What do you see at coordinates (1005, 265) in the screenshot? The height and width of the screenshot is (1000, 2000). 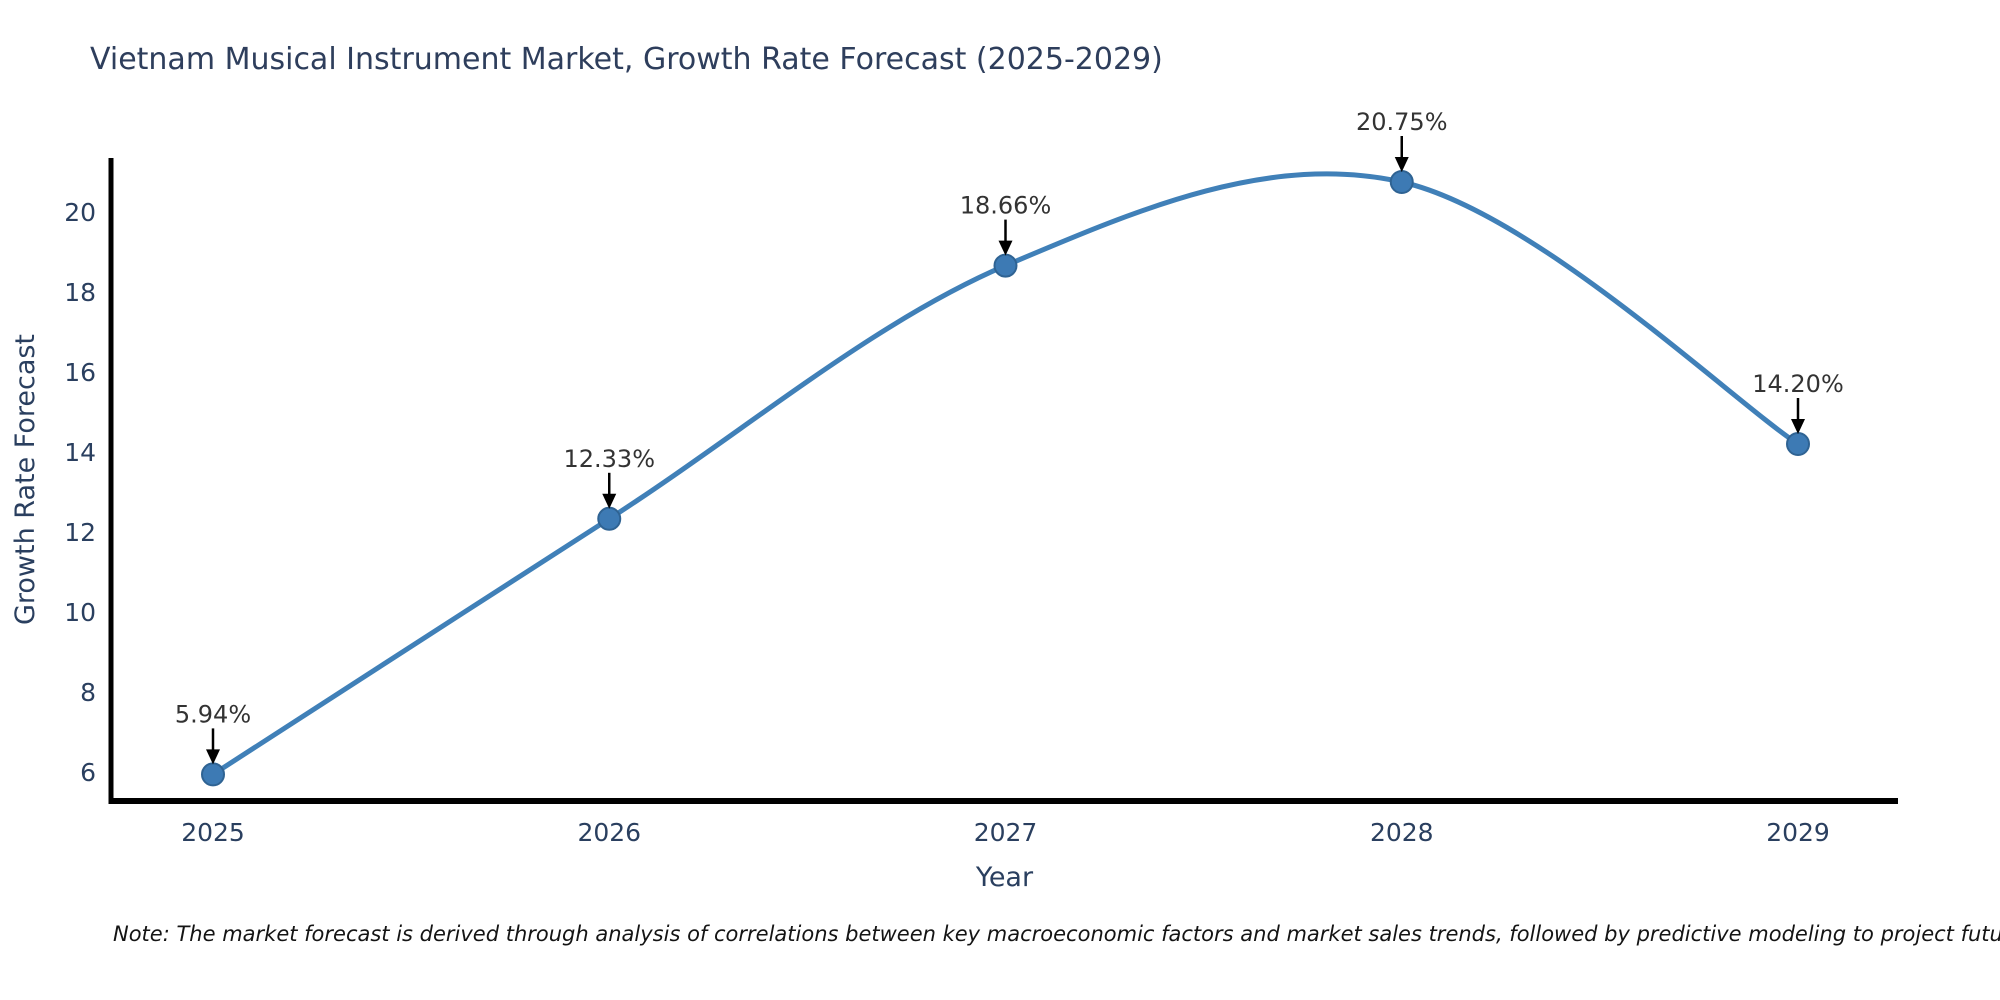 I see `data-point-2027` at bounding box center [1005, 265].